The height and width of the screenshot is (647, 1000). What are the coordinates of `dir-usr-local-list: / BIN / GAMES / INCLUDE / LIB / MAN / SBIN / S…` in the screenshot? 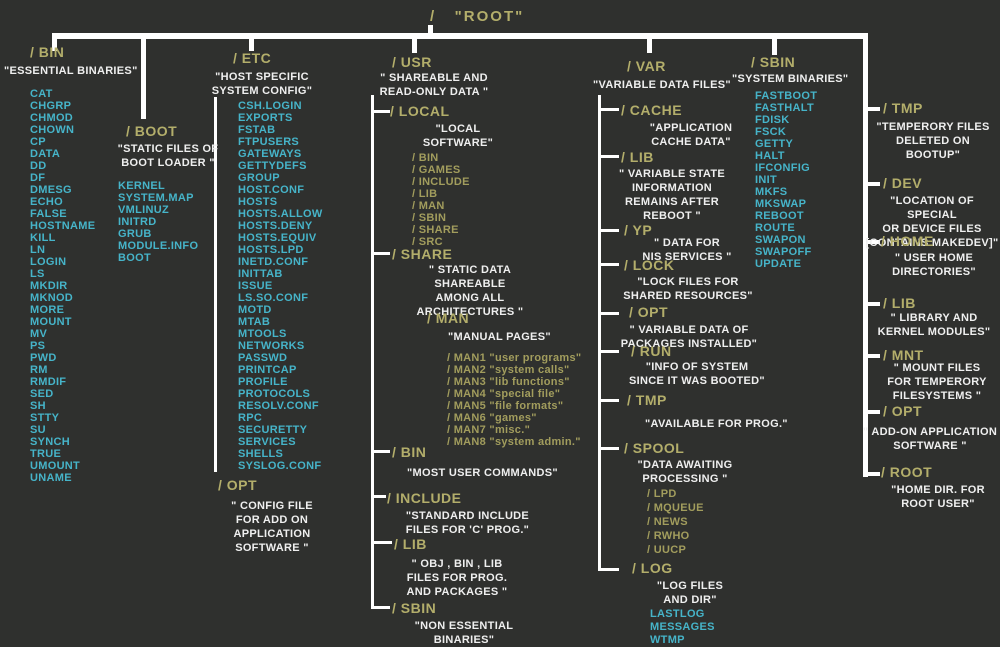 It's located at (441, 200).